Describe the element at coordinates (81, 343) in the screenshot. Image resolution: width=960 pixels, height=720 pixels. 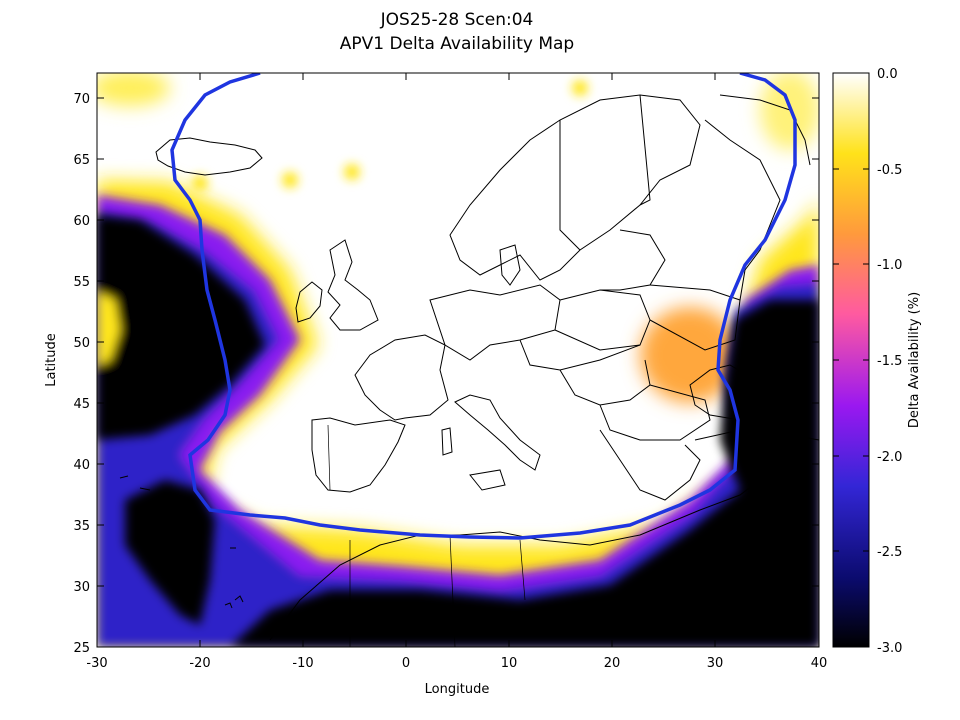
I see `y-tick-label: 50` at that location.